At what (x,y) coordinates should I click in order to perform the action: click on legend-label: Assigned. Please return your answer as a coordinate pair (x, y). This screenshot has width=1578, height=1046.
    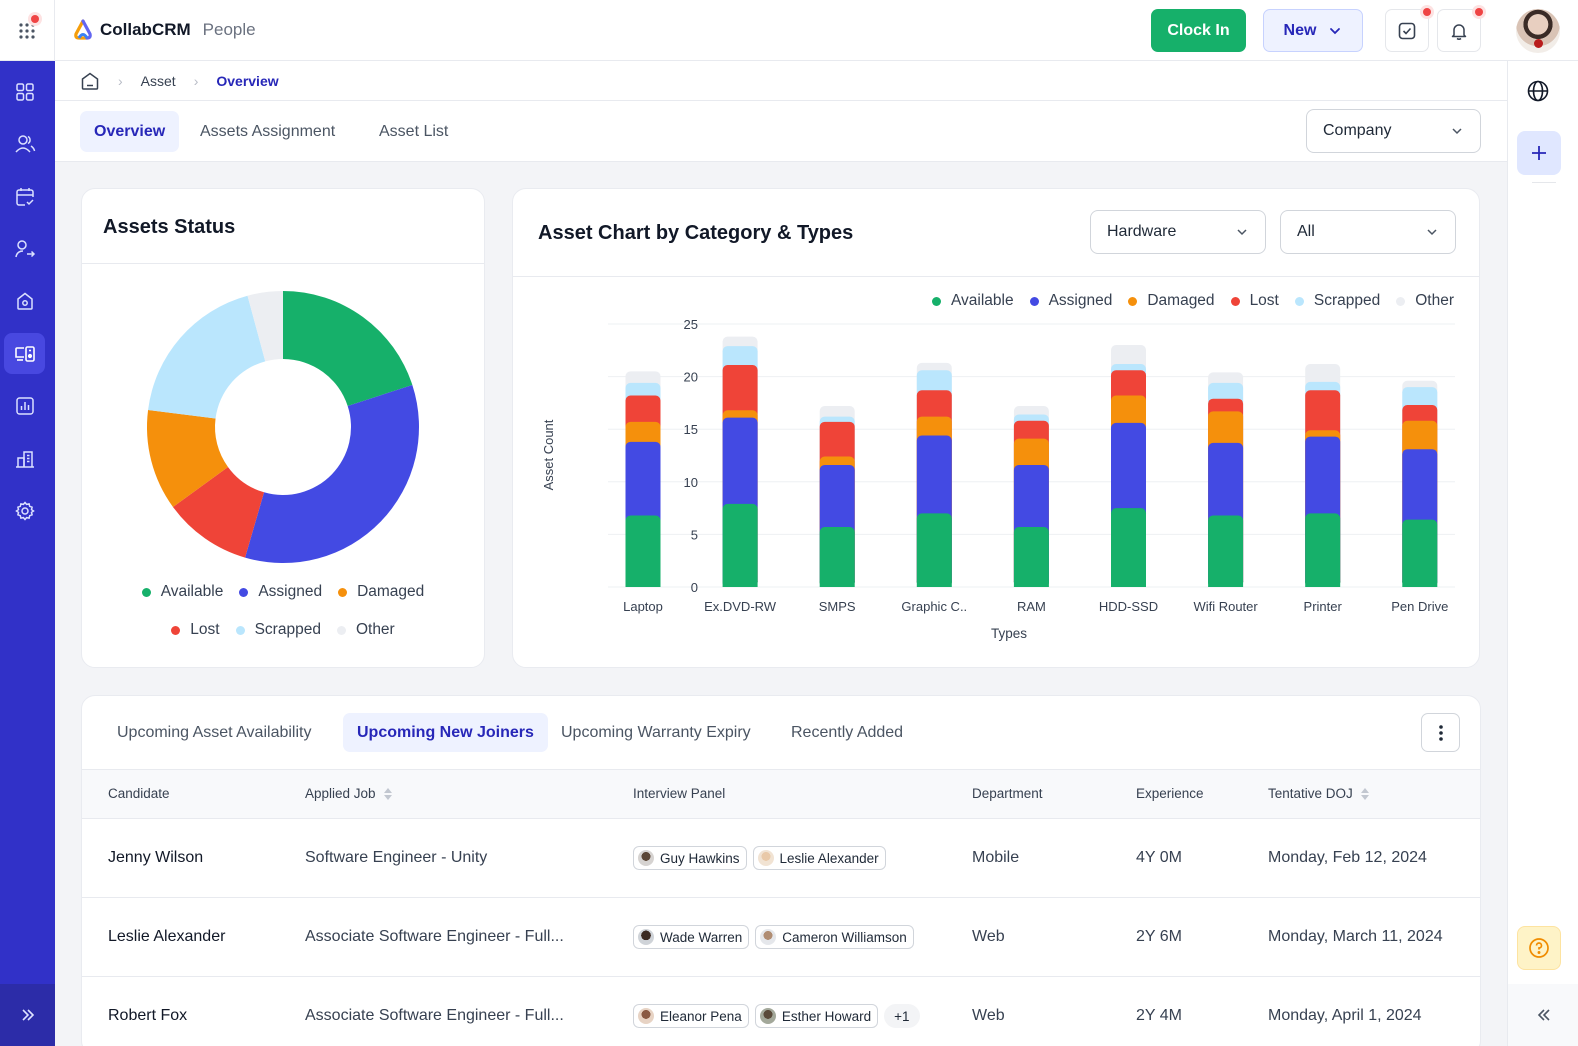
    Looking at the image, I should click on (290, 591).